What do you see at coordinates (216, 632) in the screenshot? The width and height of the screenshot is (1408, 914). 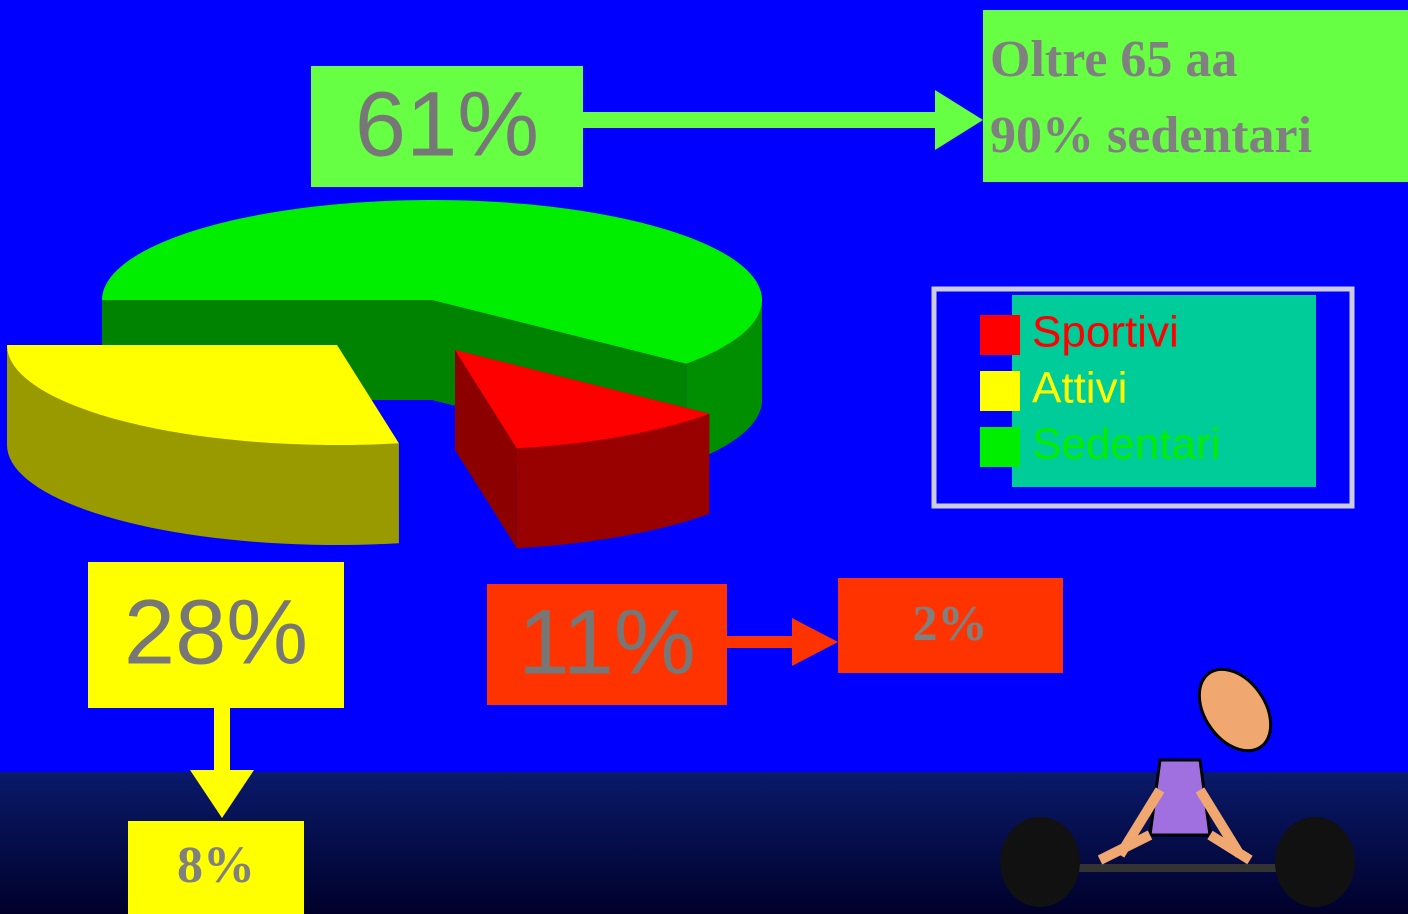 I see `value-label: 28%` at bounding box center [216, 632].